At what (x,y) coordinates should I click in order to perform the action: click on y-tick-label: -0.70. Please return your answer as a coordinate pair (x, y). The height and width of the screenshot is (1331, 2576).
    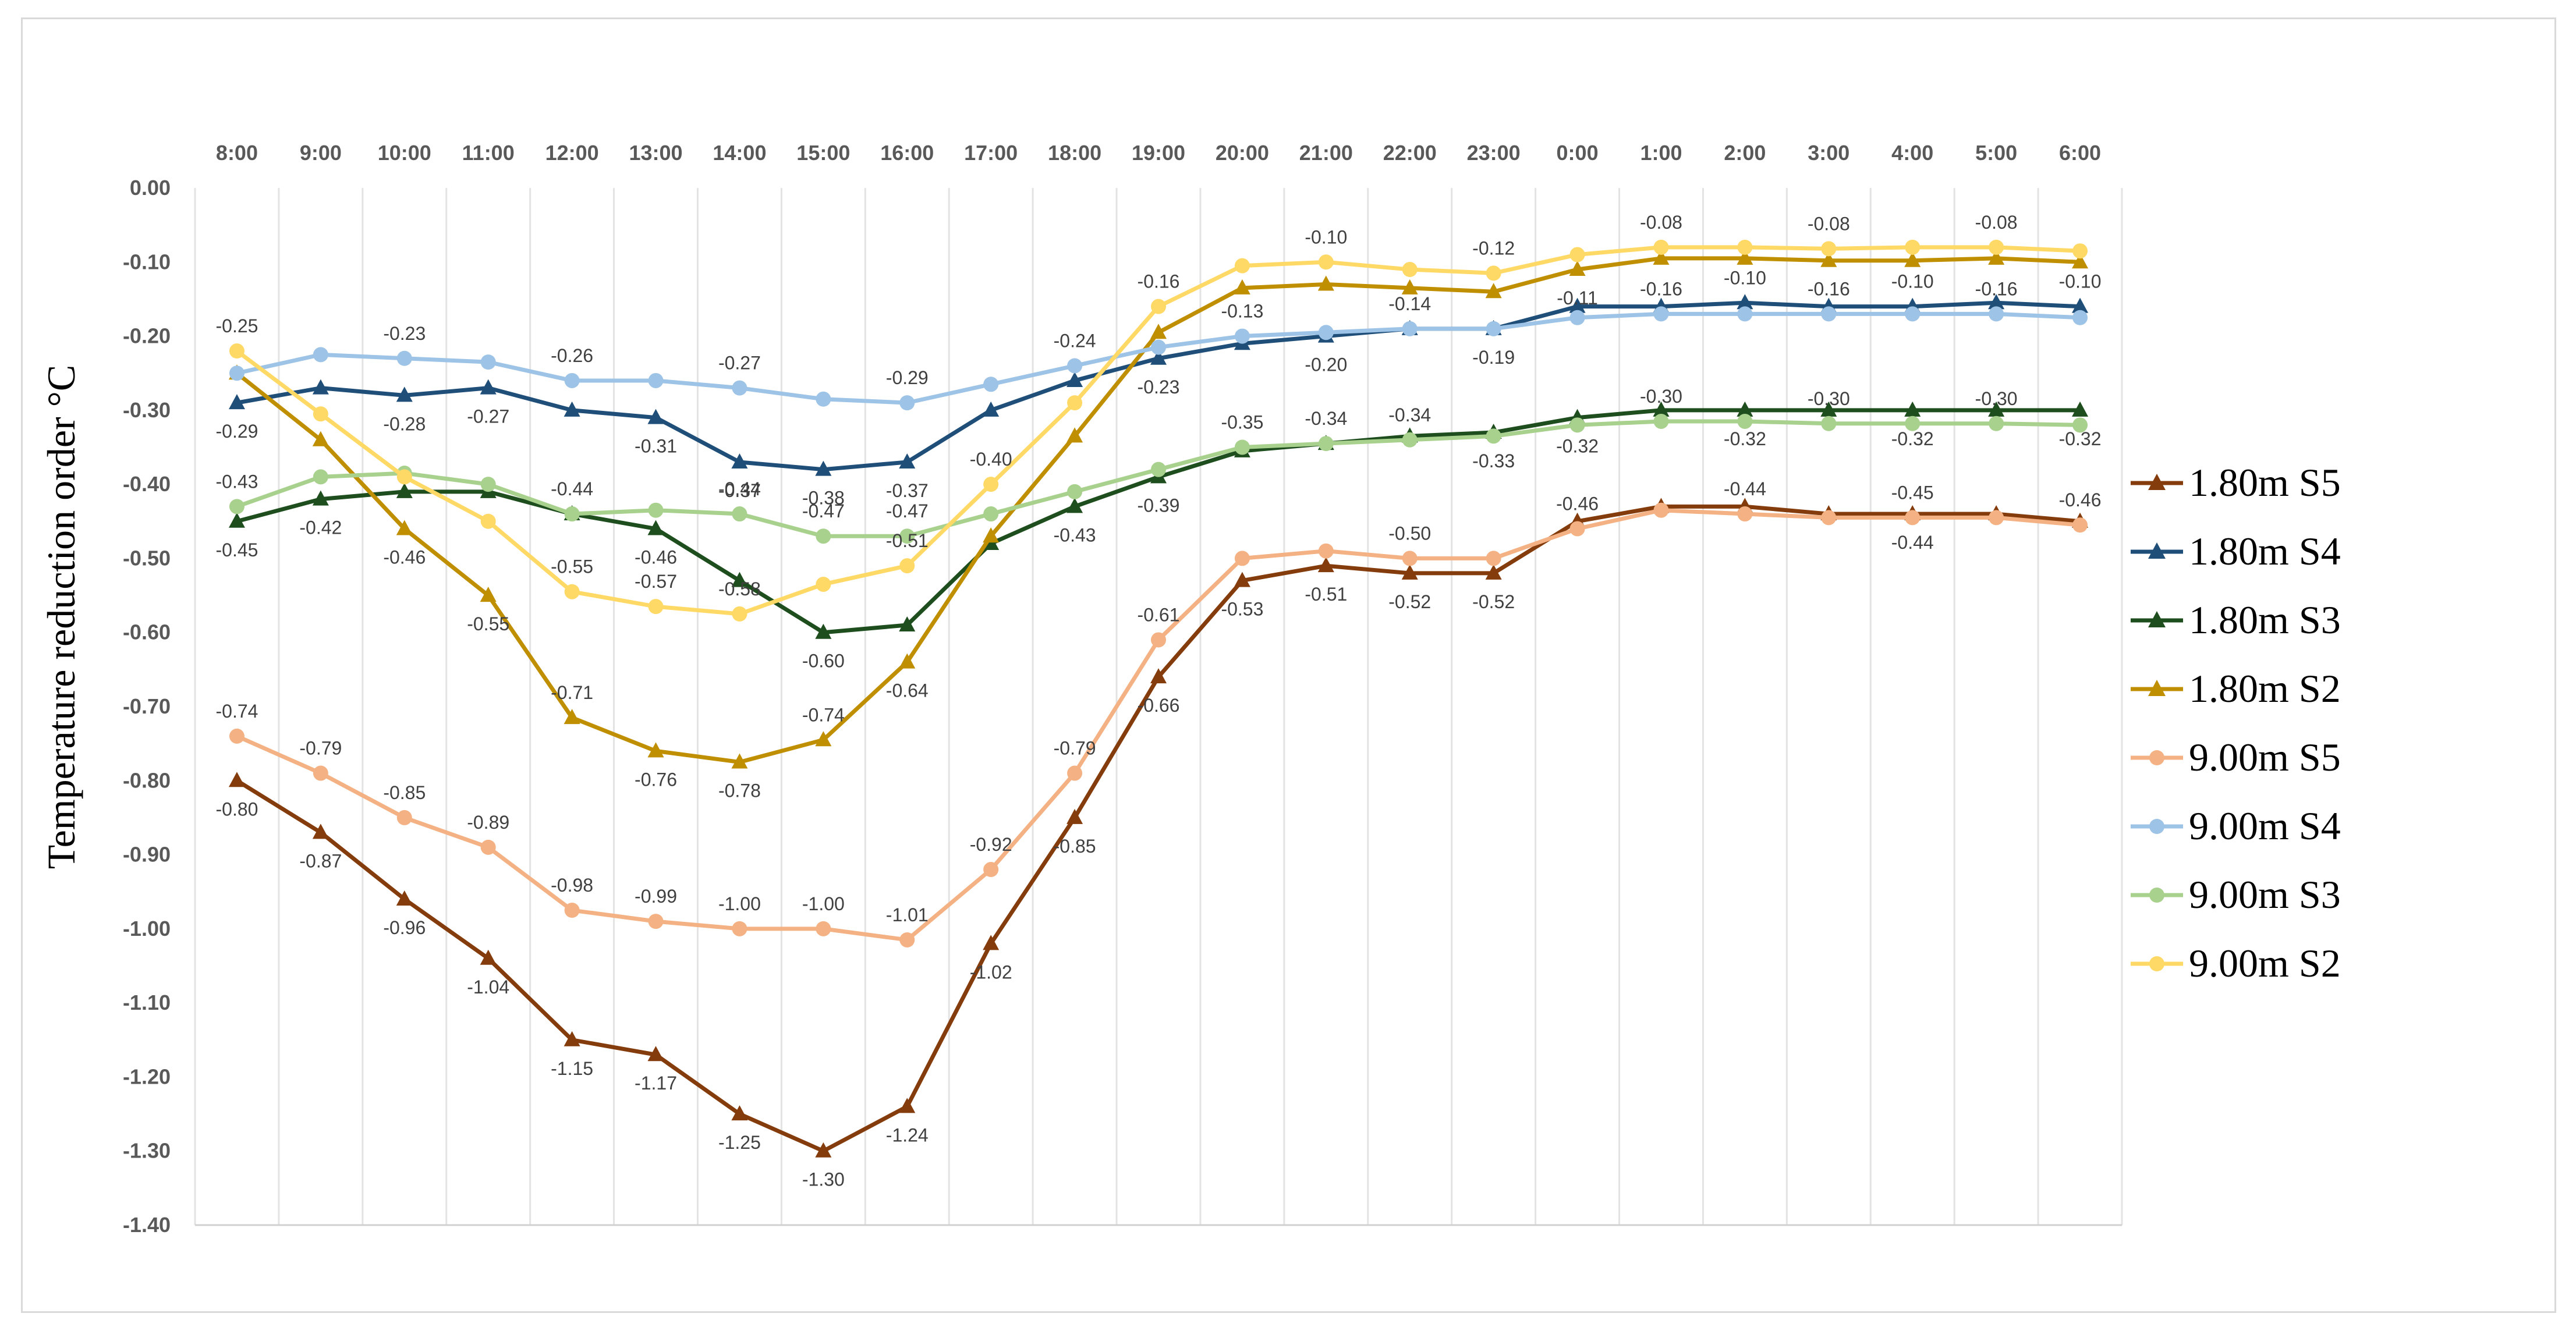
    Looking at the image, I should click on (147, 706).